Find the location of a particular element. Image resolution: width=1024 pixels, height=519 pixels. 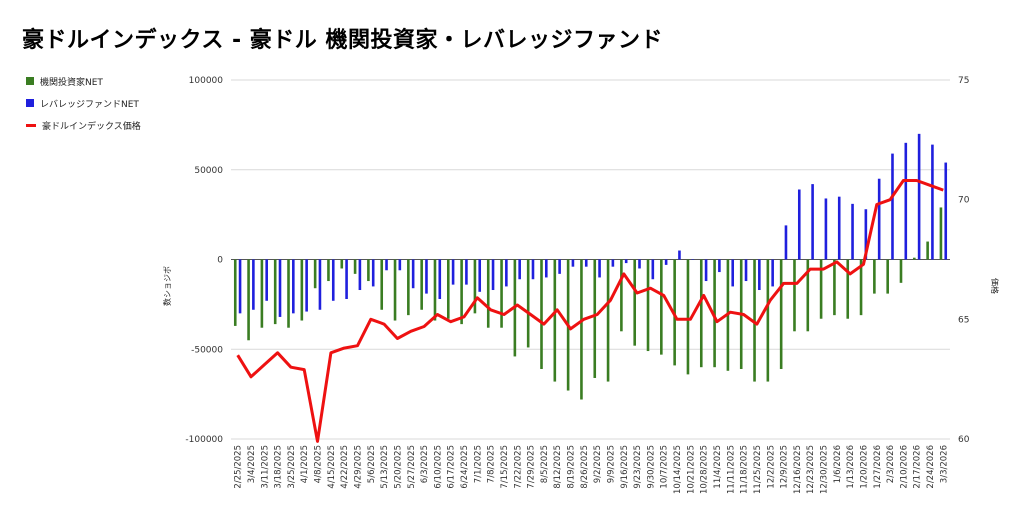

legend-label-institutional: 機関投資家NET is located at coordinates (71, 82).